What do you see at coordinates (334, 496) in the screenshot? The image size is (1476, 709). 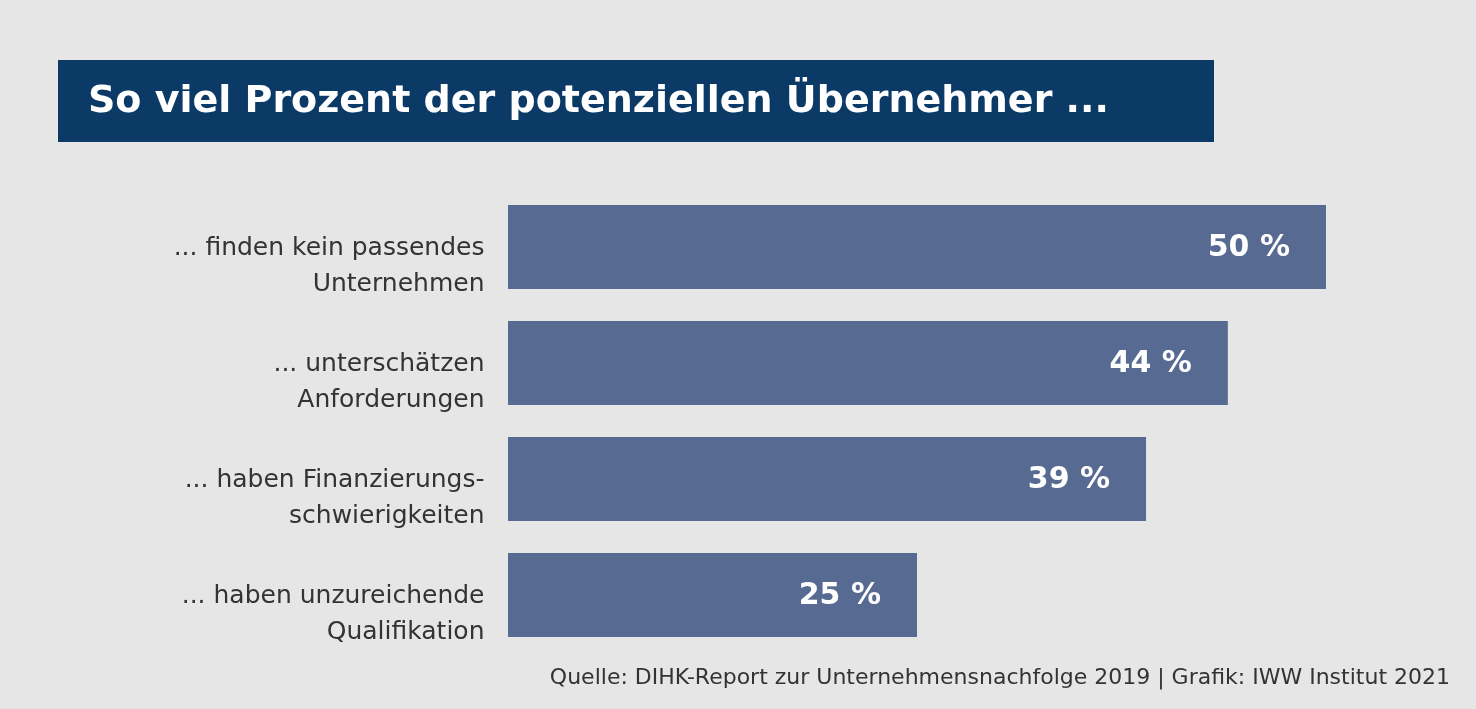 I see `y-tick-label: ... haben Finanzierungs- schwierigkeiten` at bounding box center [334, 496].